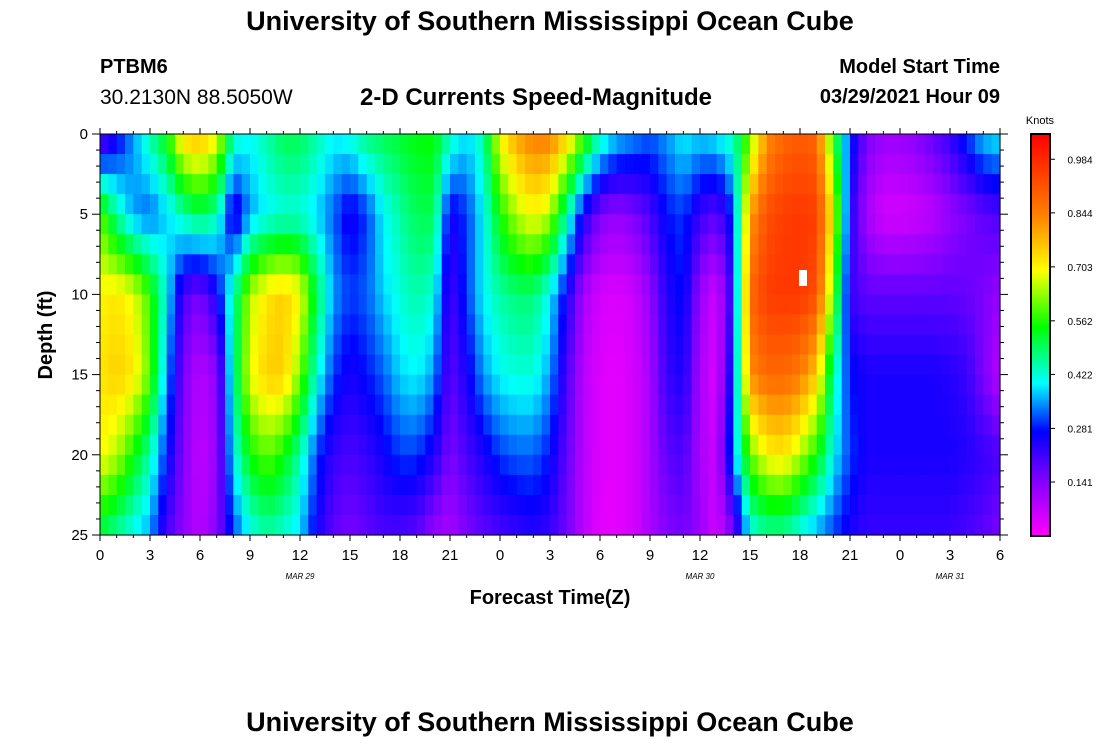 The height and width of the screenshot is (750, 1100). I want to click on y-axis-label: Depth (ft), so click(46, 335).